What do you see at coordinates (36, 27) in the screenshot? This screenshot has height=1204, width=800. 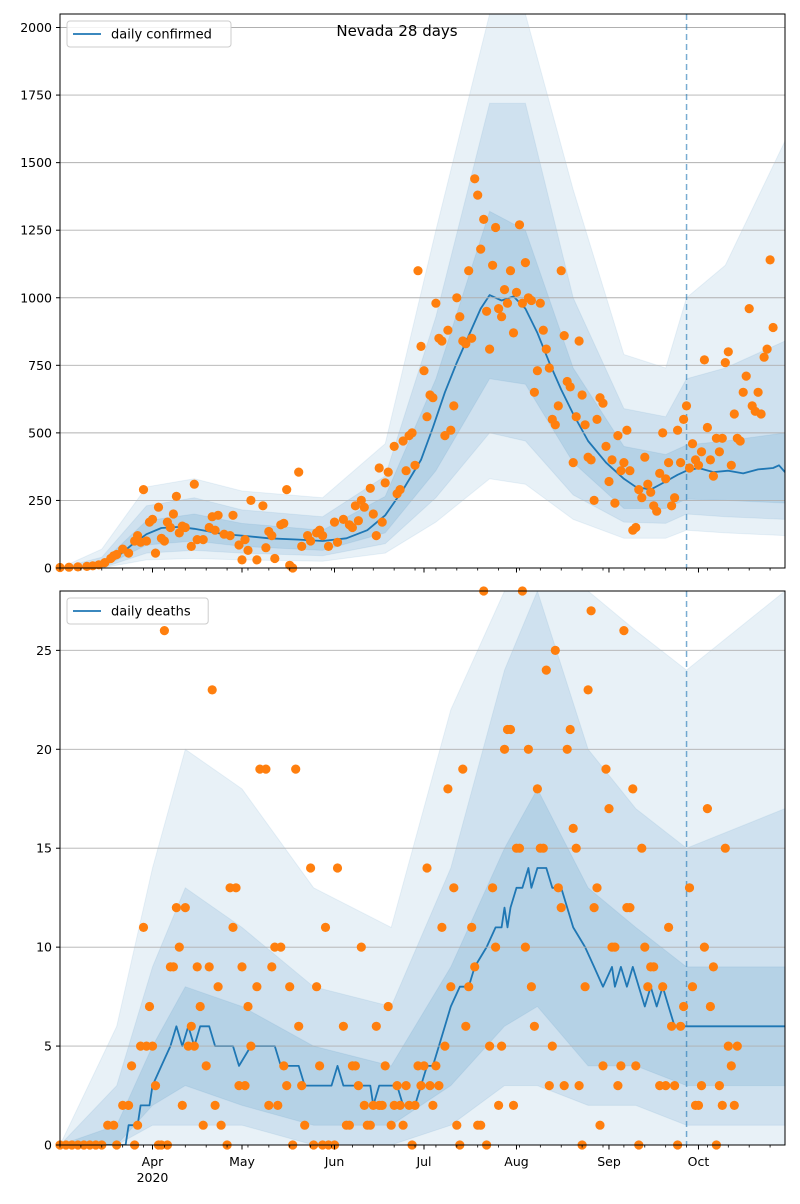 I see `y-tick-label: 2000` at bounding box center [36, 27].